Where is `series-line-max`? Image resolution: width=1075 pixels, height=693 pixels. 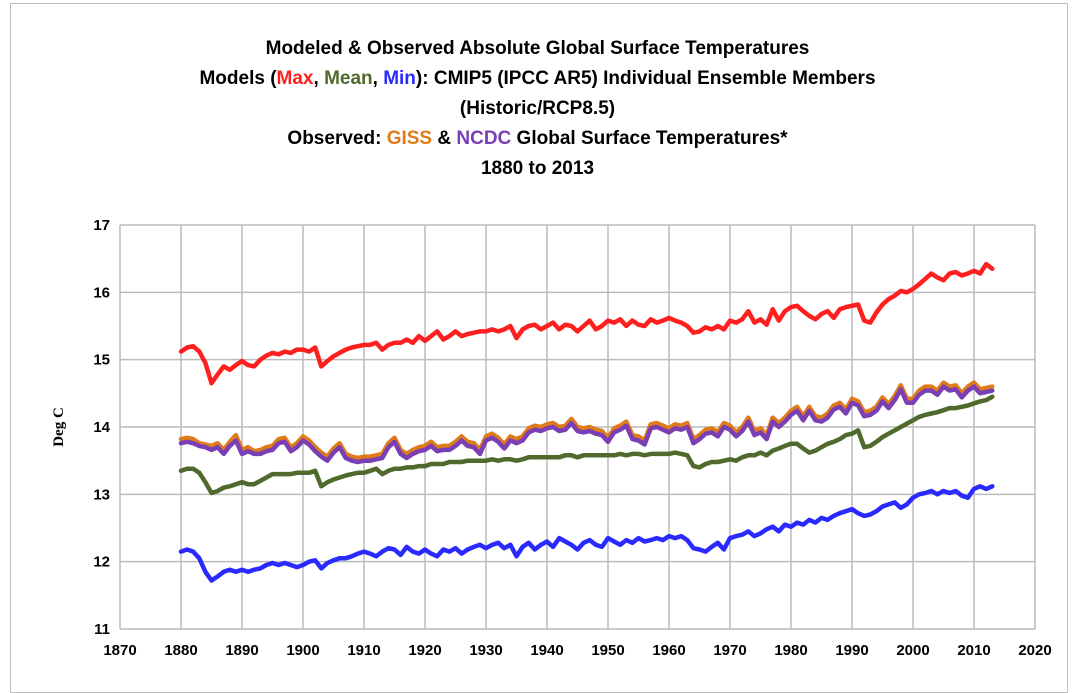
series-line-max is located at coordinates (586, 323).